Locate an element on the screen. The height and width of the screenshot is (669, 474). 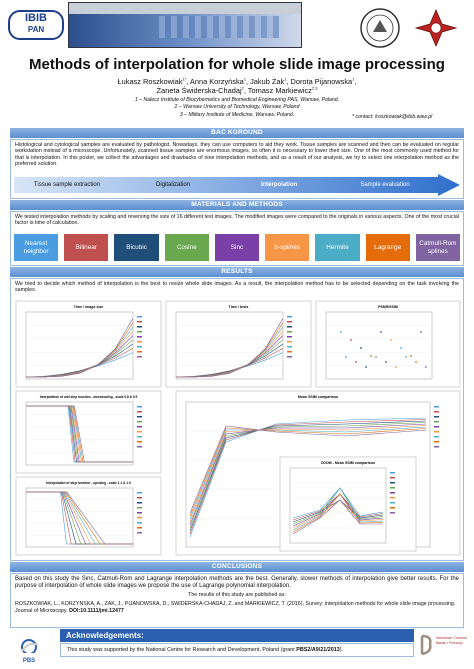
bold-text: DOI:10.1111/jmi.12477 is located at coordinates (96, 610).